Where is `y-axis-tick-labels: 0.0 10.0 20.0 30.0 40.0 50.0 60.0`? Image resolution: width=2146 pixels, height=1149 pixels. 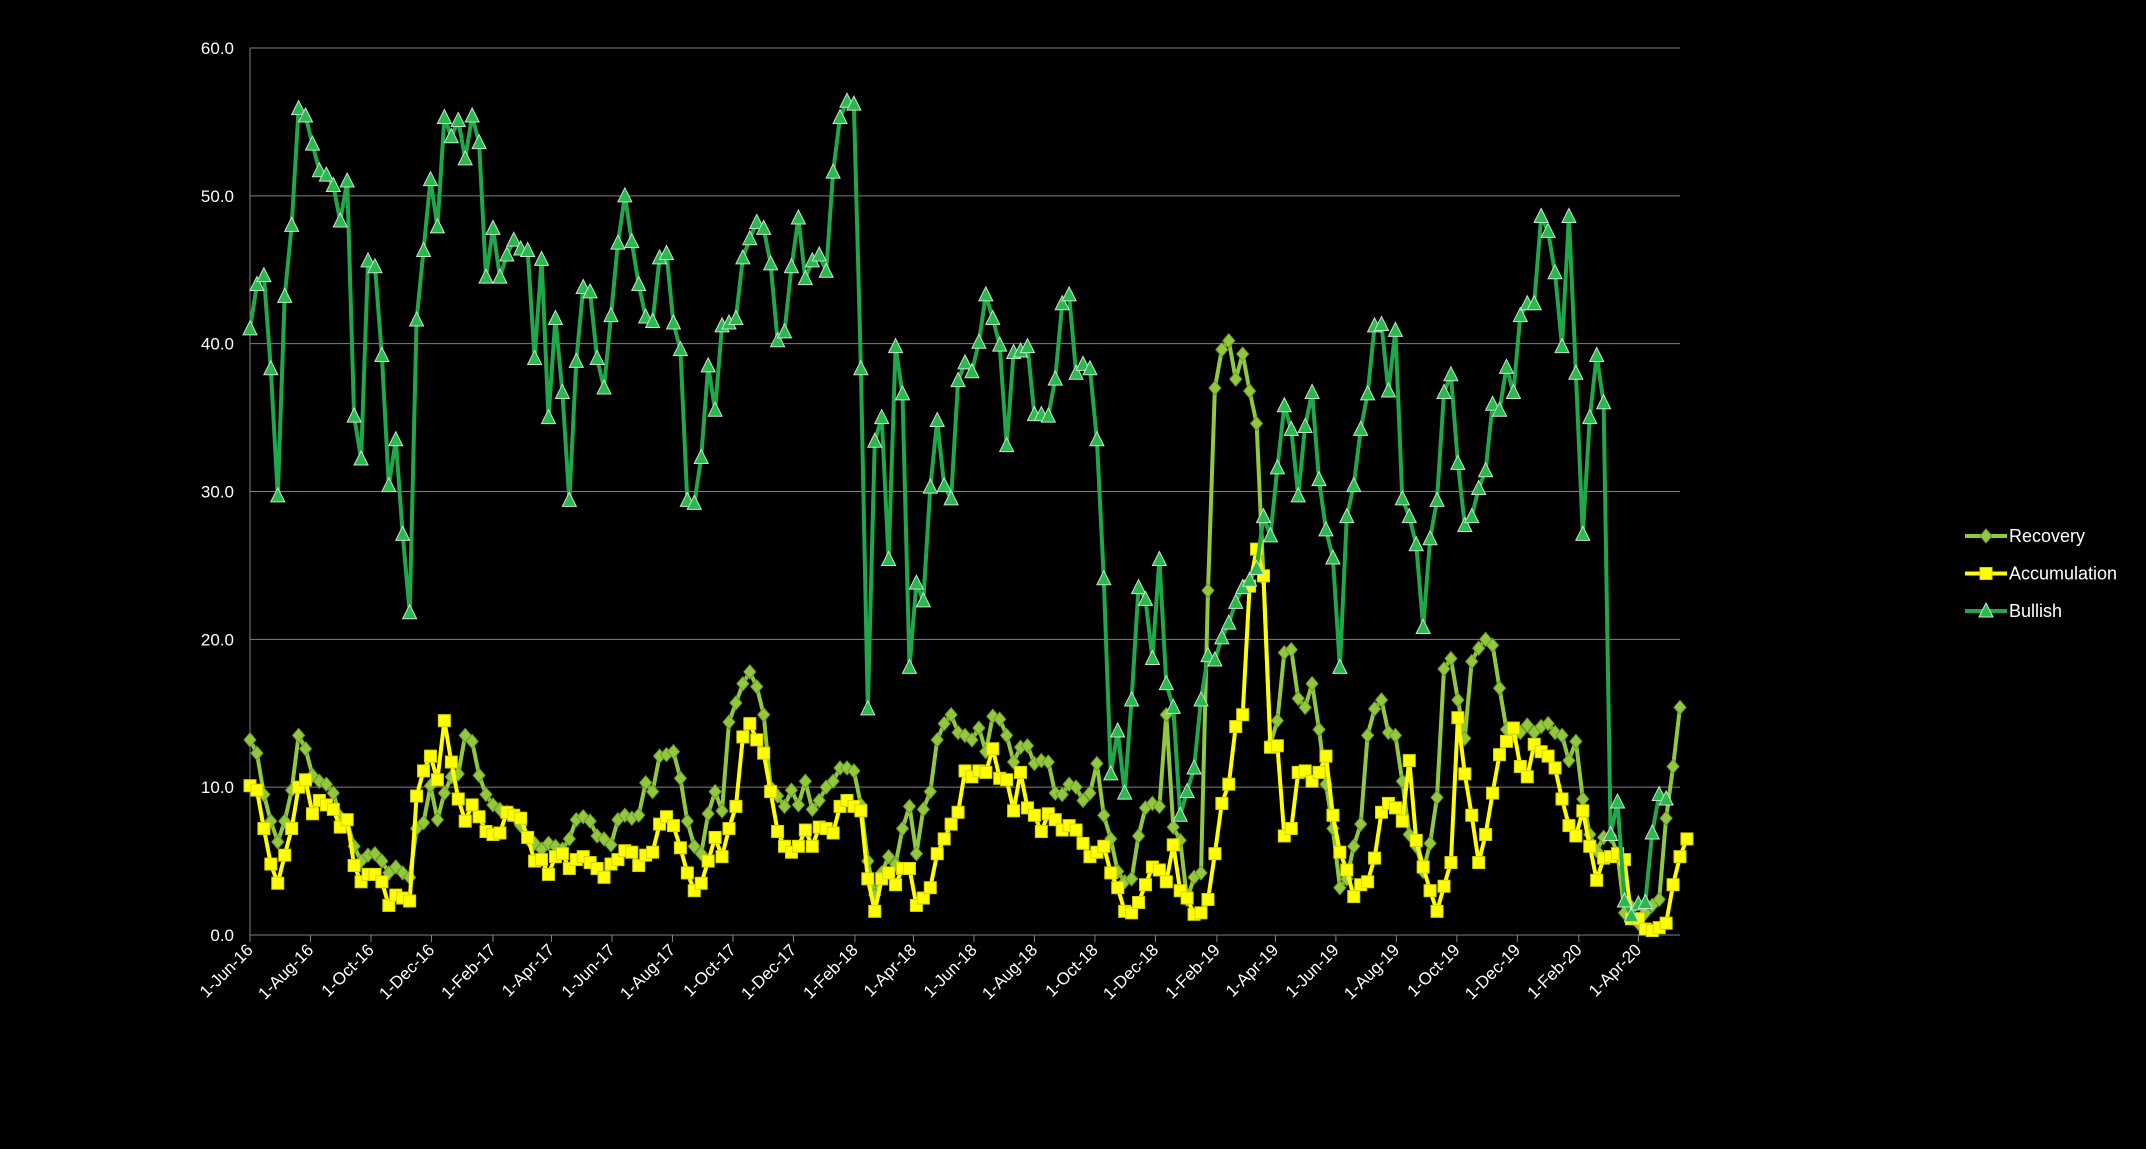
y-axis-tick-labels: 0.0 10.0 20.0 30.0 40.0 50.0 60.0 is located at coordinates (217, 492).